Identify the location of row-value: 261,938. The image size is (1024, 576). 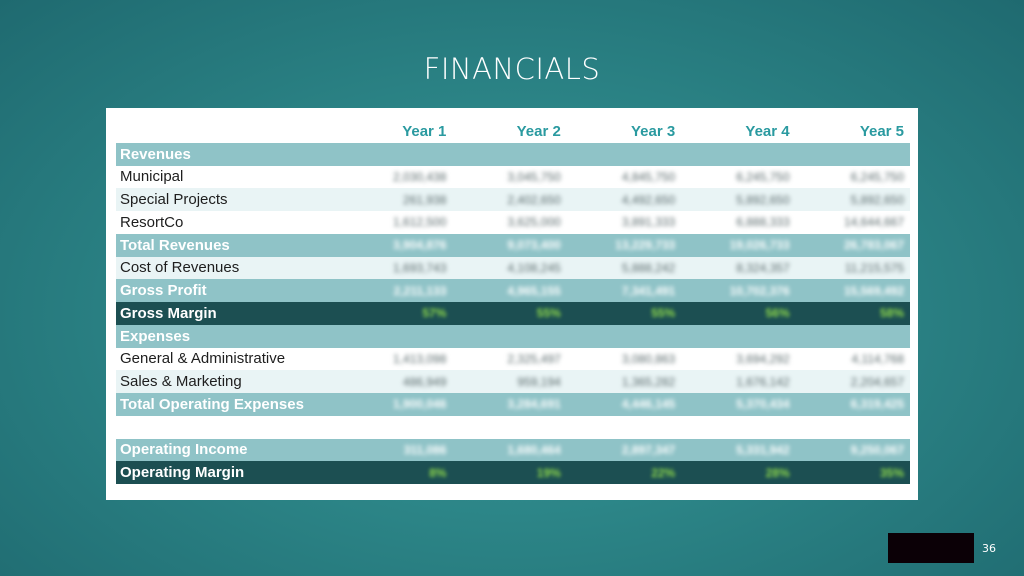
(425, 199).